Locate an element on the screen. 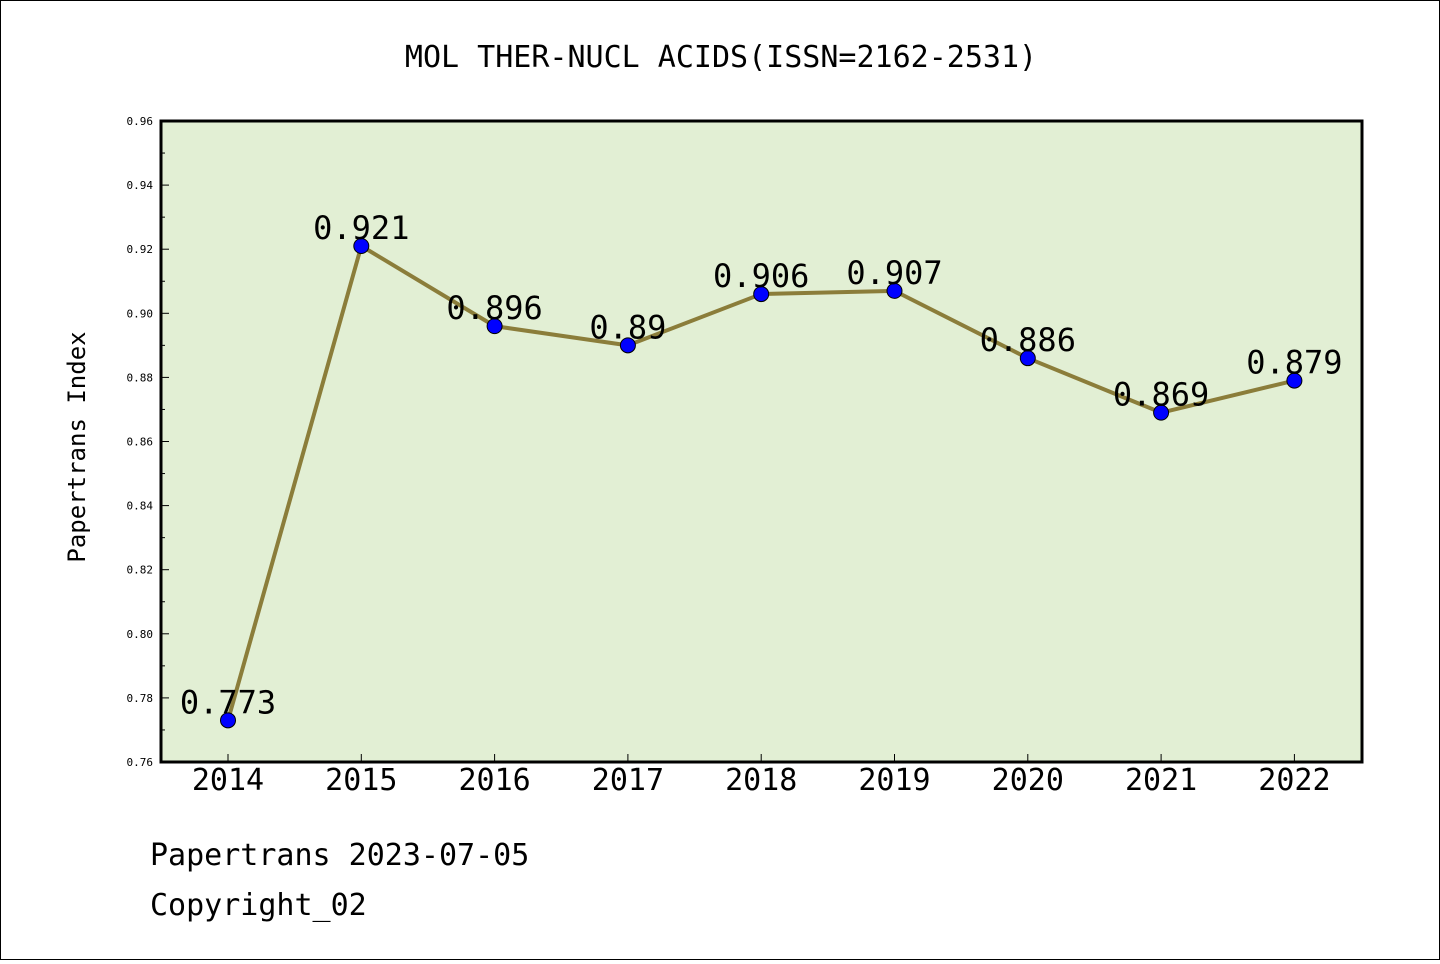 Image resolution: width=1440 pixels, height=964 pixels. x-axis: 2014 2015 2016 2017 2018 2019 2020 2021 2022 is located at coordinates (761, 776).